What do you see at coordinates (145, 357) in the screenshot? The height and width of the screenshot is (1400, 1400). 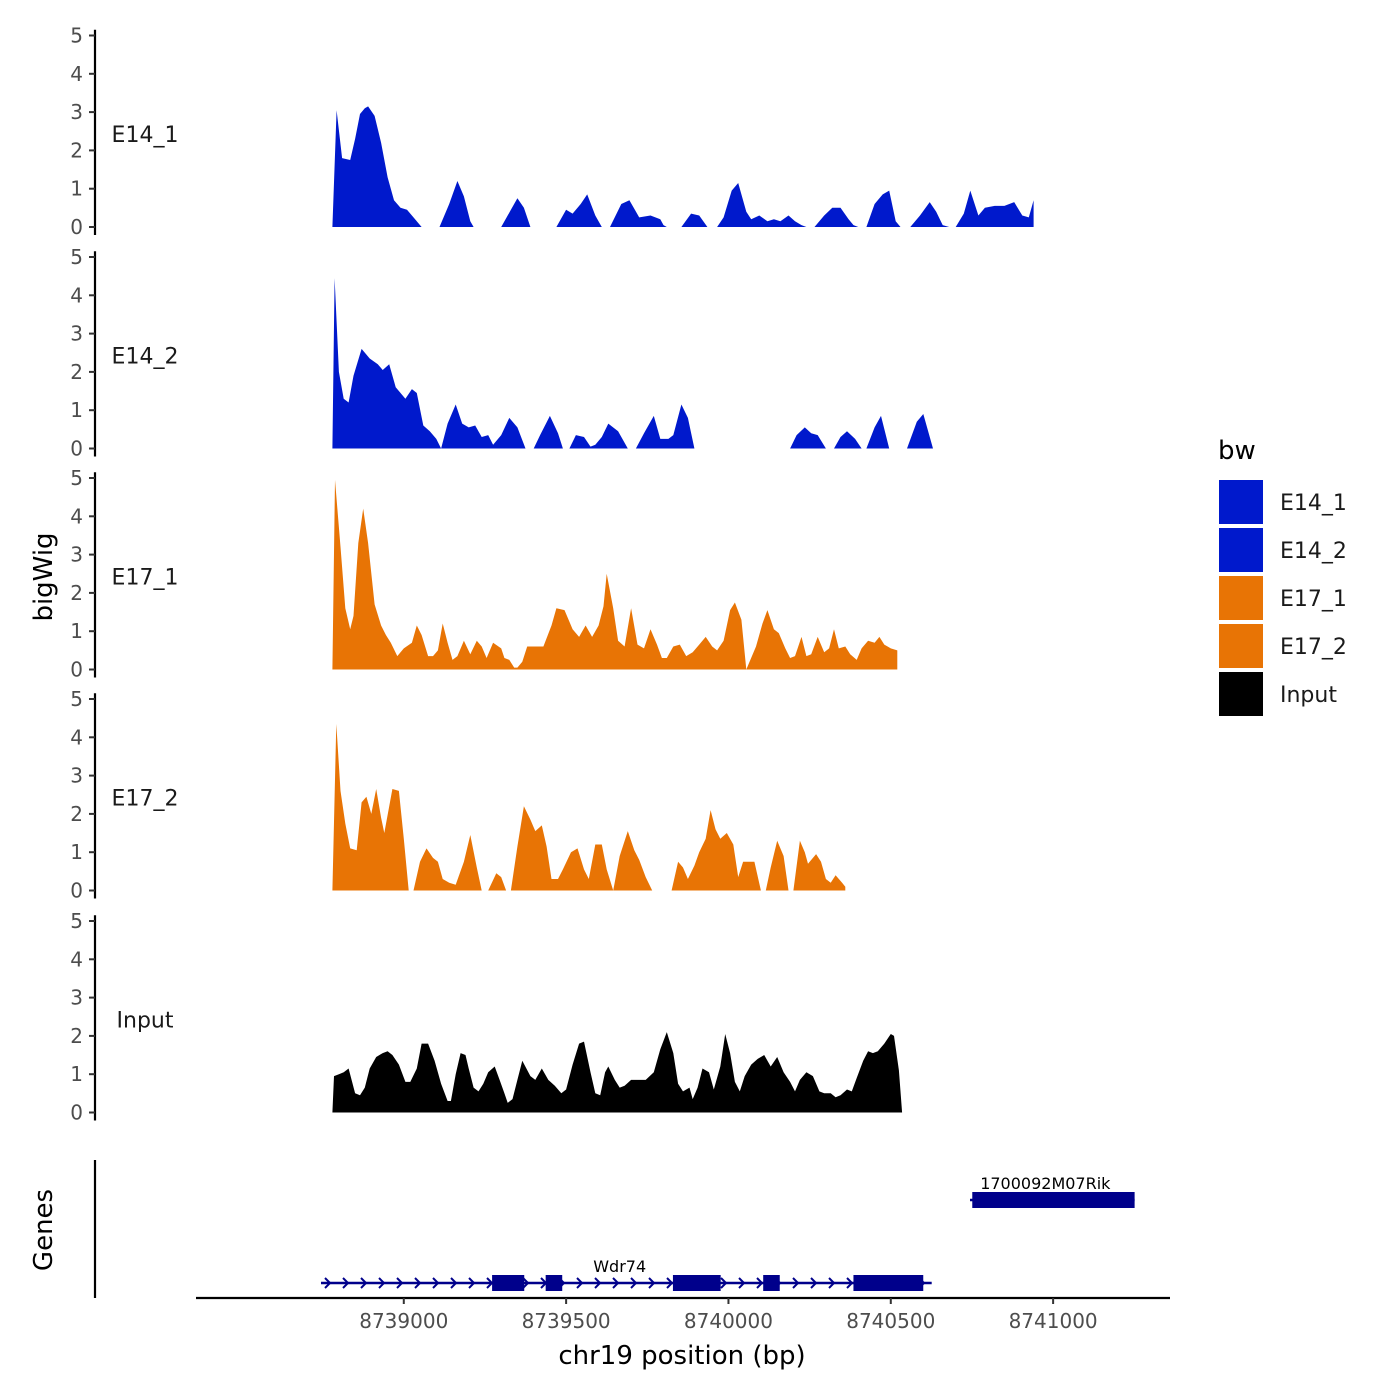 I see `track-label: E14_2` at bounding box center [145, 357].